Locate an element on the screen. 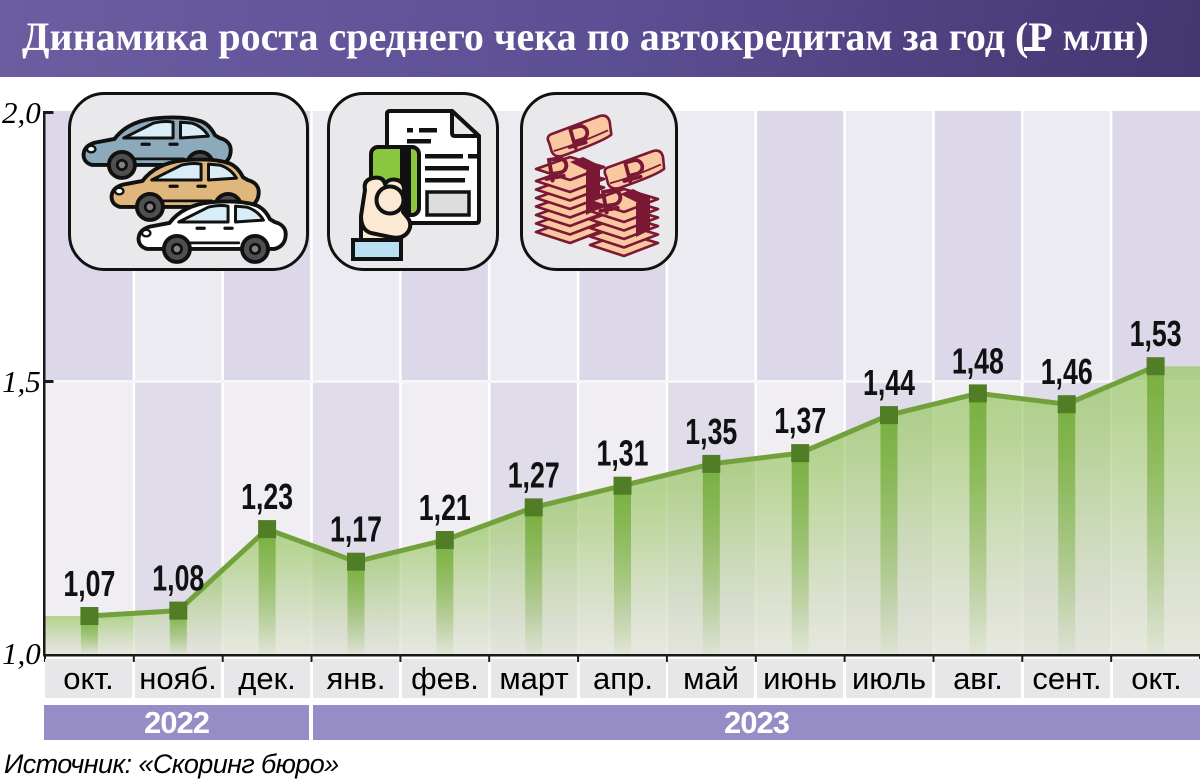  svg-text: 1,48 is located at coordinates (978, 360).